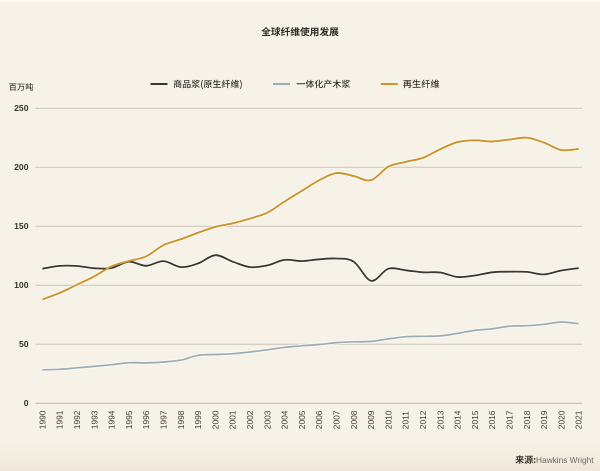  Describe the element at coordinates (285, 419) in the screenshot. I see `svg-text: 2004` at that location.